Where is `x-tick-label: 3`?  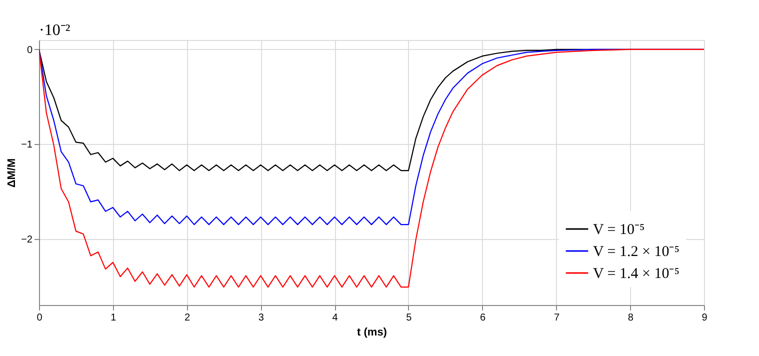 x-tick-label: 3 is located at coordinates (261, 318).